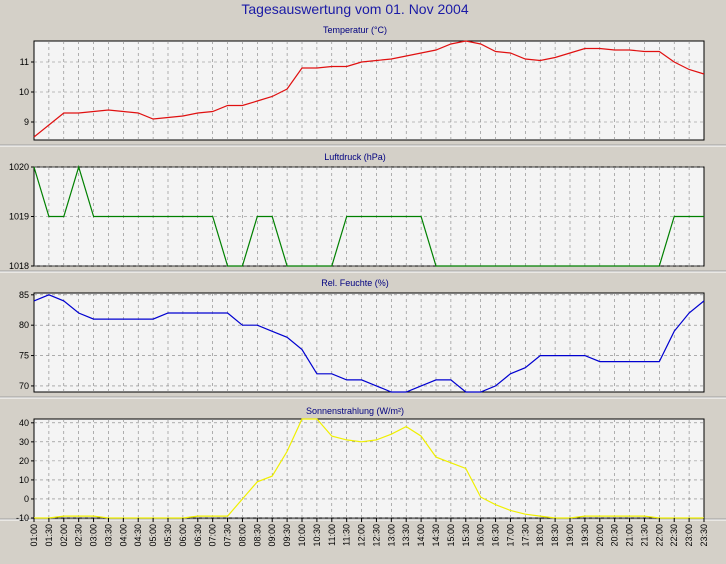 The height and width of the screenshot is (564, 726). Describe the element at coordinates (496, 535) in the screenshot. I see `x-tick-label: 16:30` at that location.